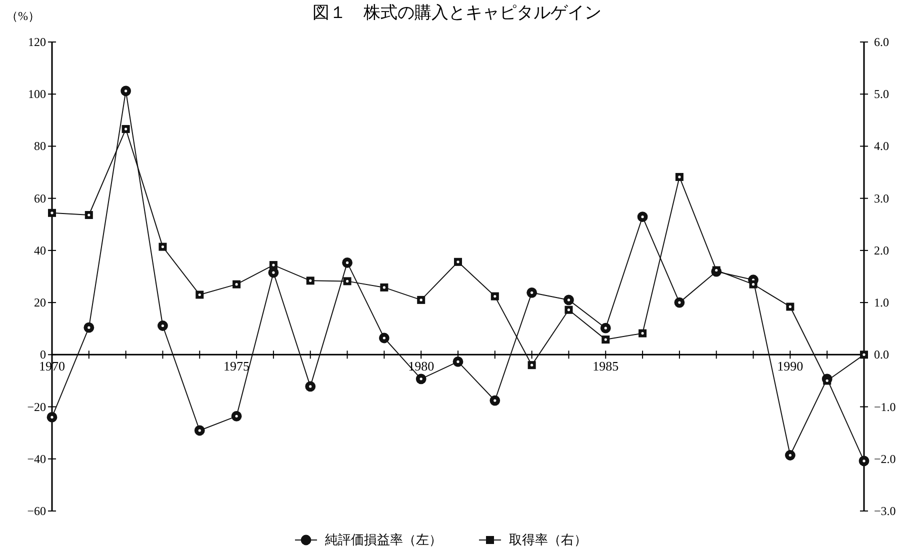  I want to click on y-tick-label: 40, so click(40, 250).